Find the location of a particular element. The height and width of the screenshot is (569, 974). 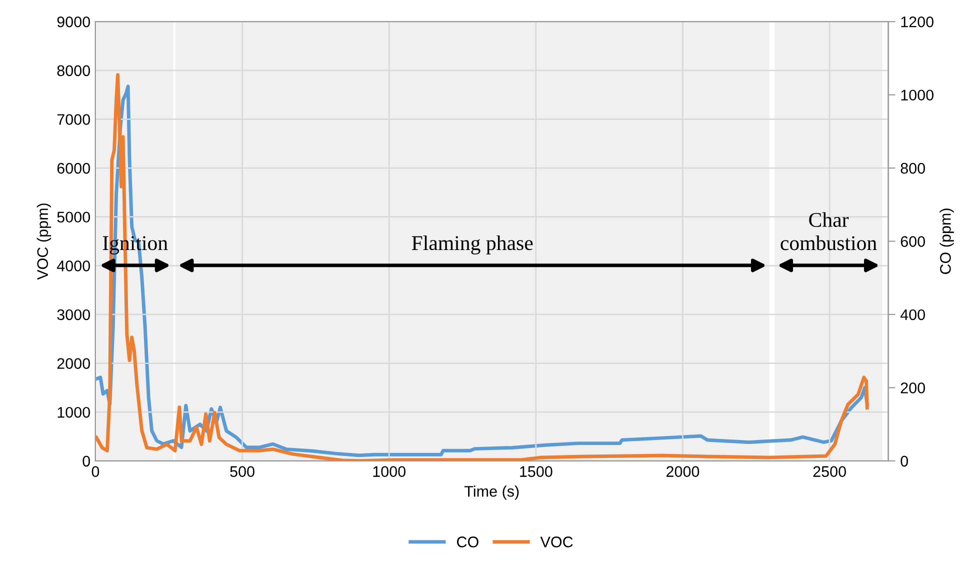

x-tick-label: 1000 is located at coordinates (389, 471).